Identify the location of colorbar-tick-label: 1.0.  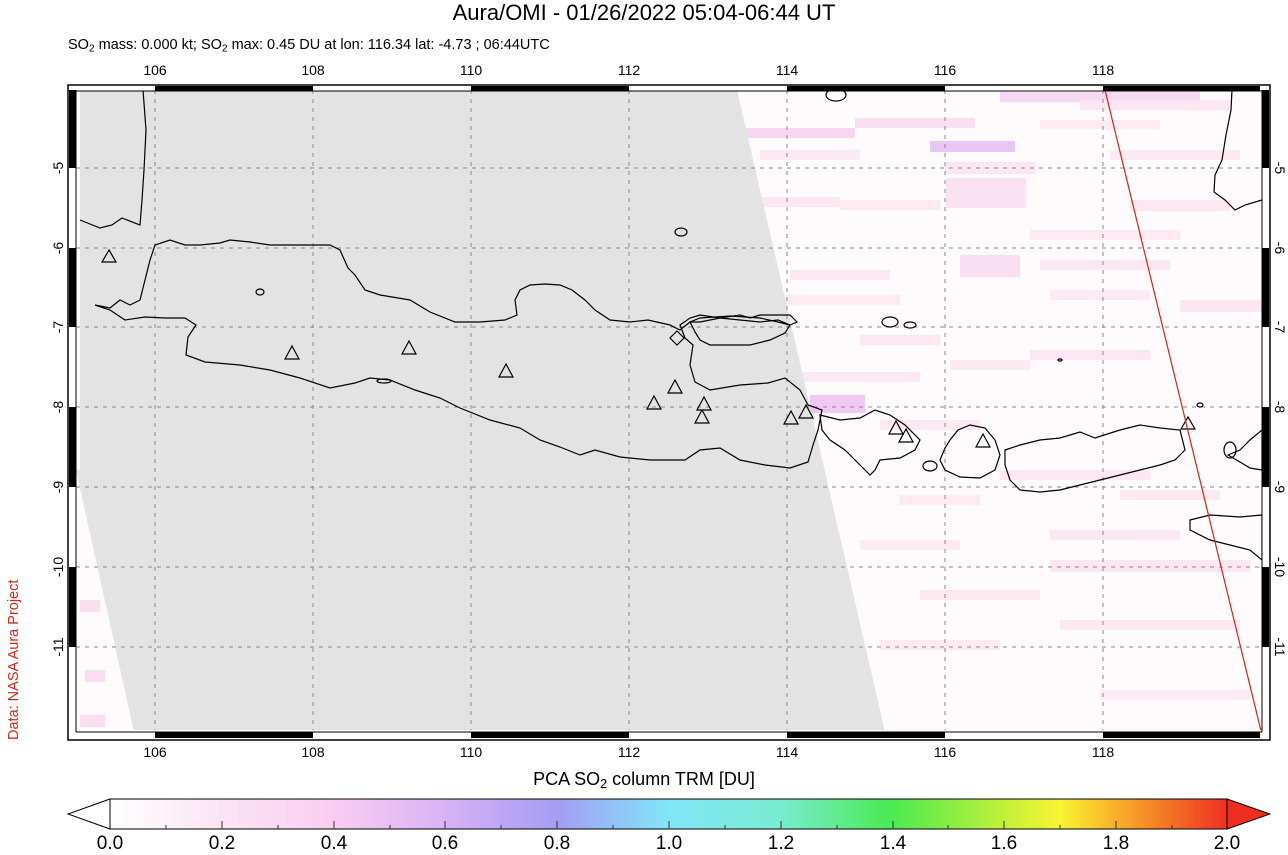
(669, 843).